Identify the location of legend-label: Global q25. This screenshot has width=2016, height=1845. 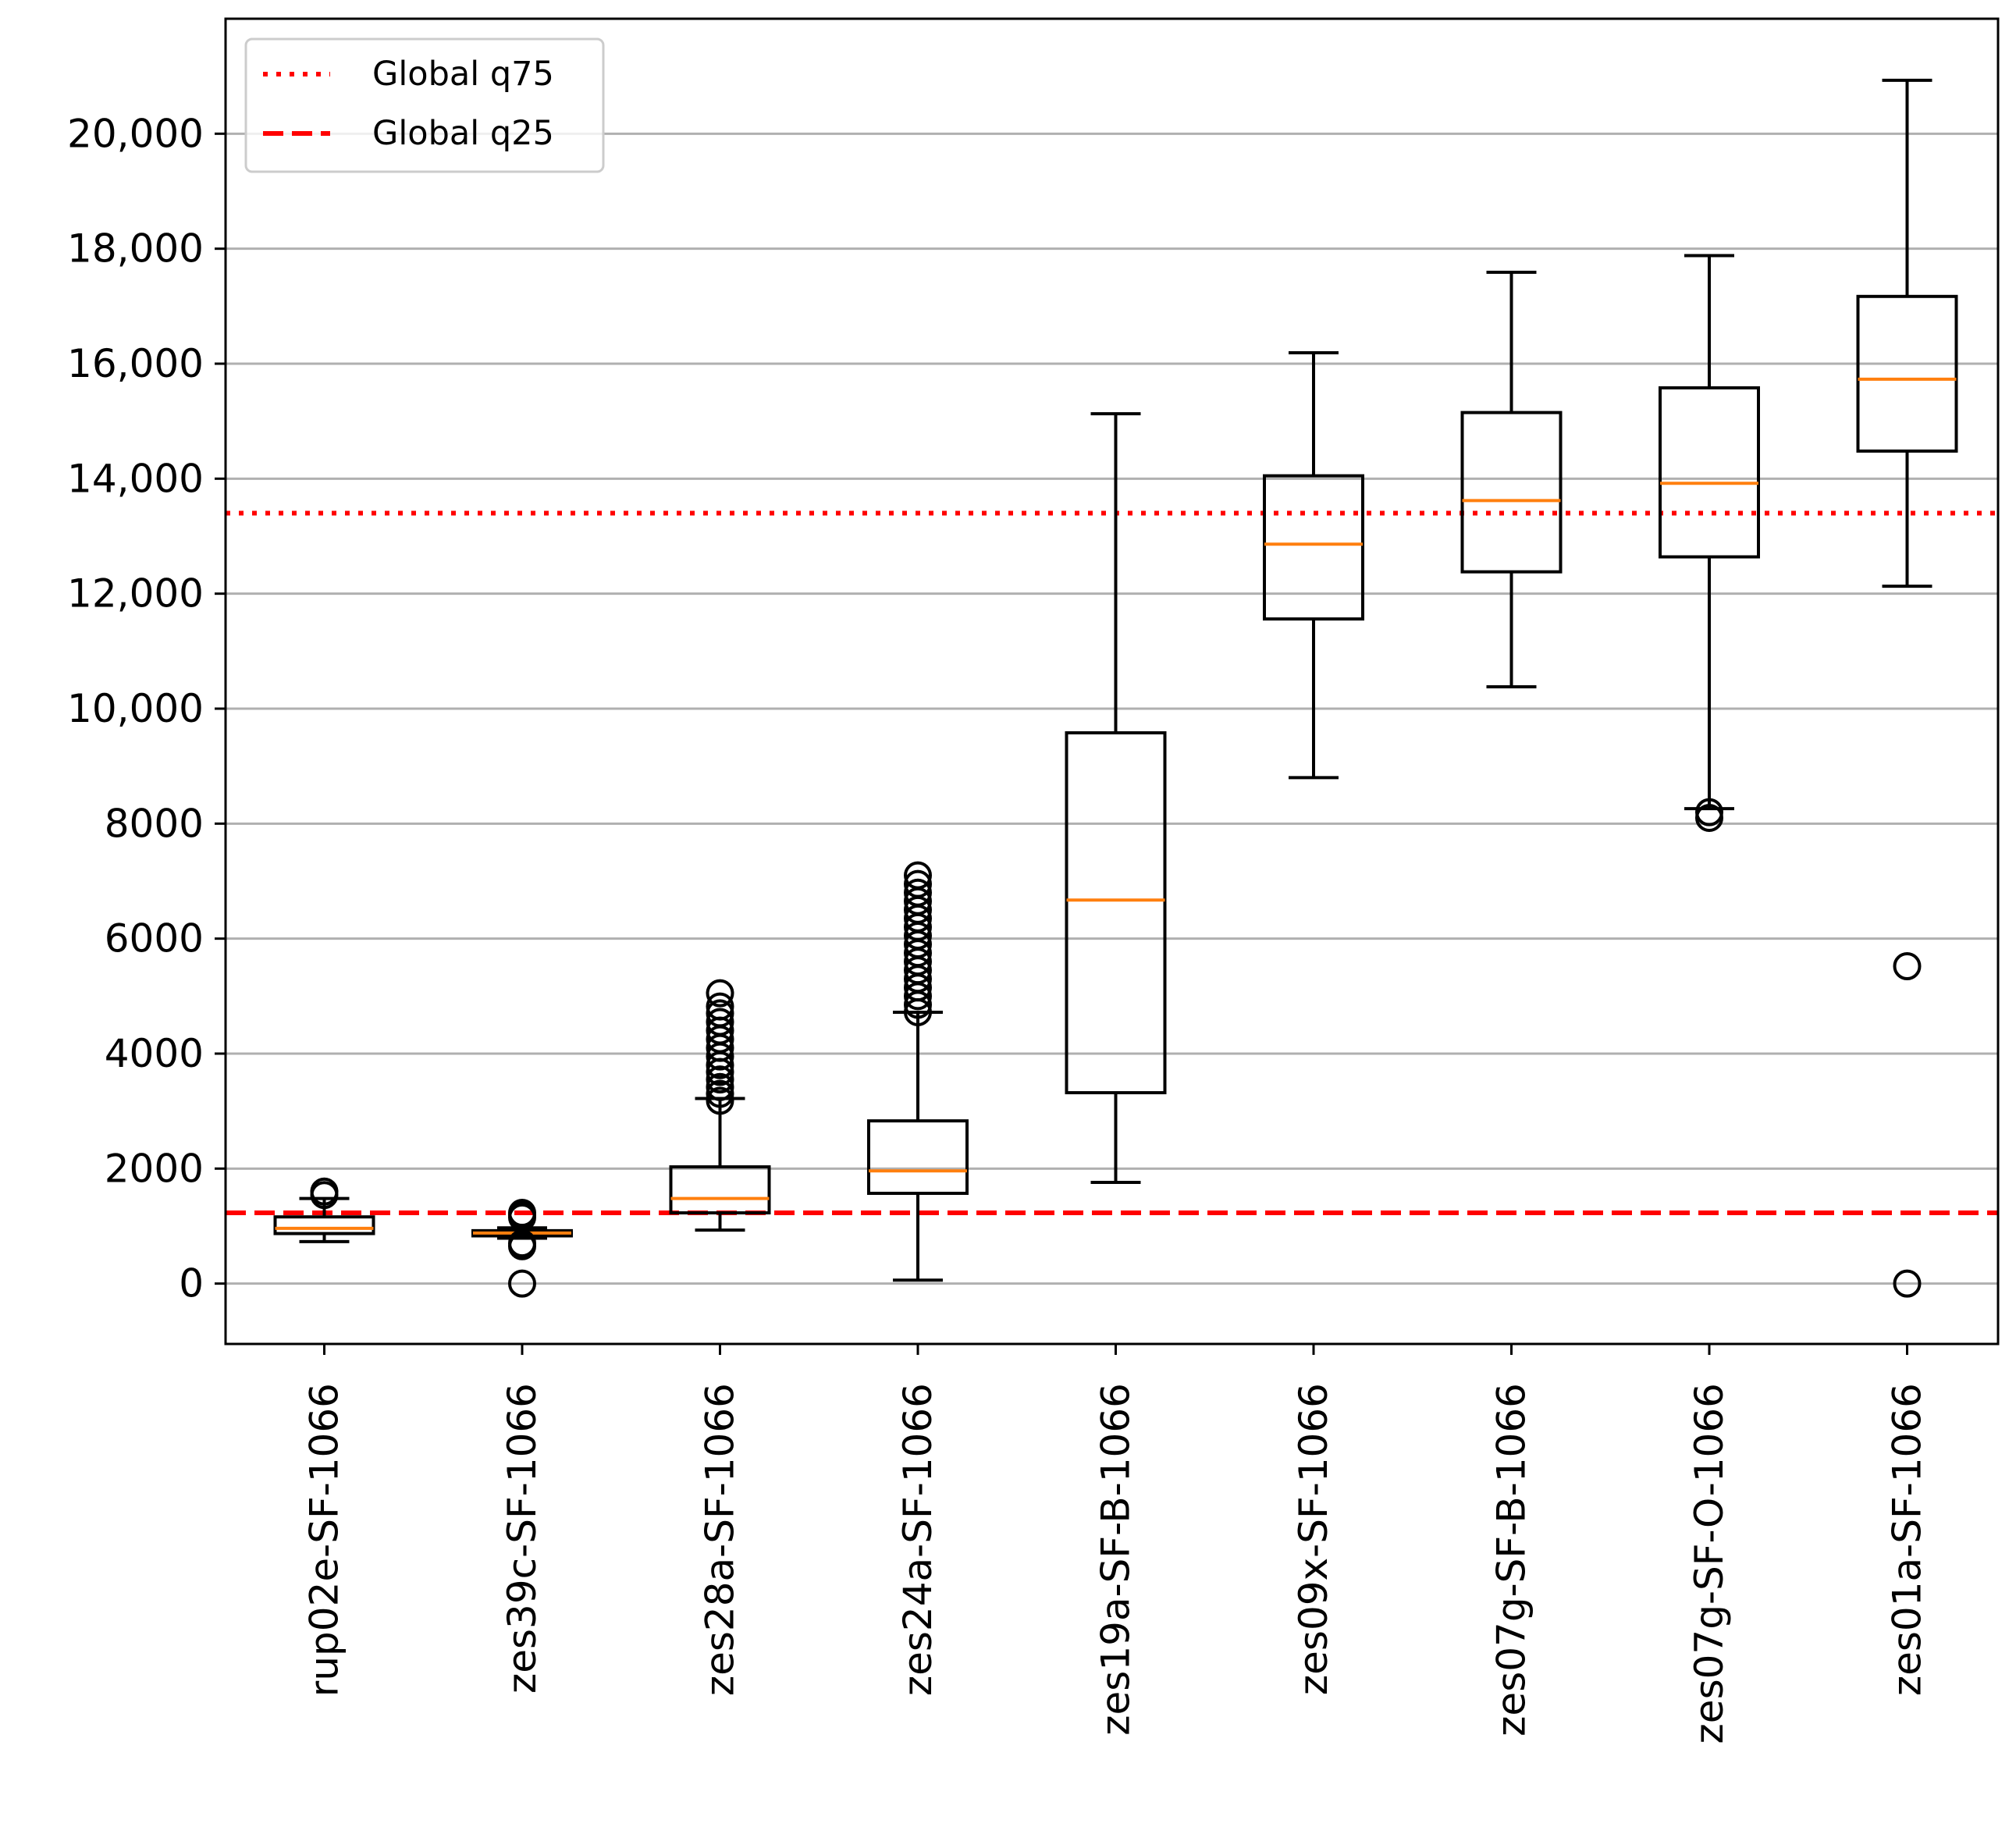
(463, 133).